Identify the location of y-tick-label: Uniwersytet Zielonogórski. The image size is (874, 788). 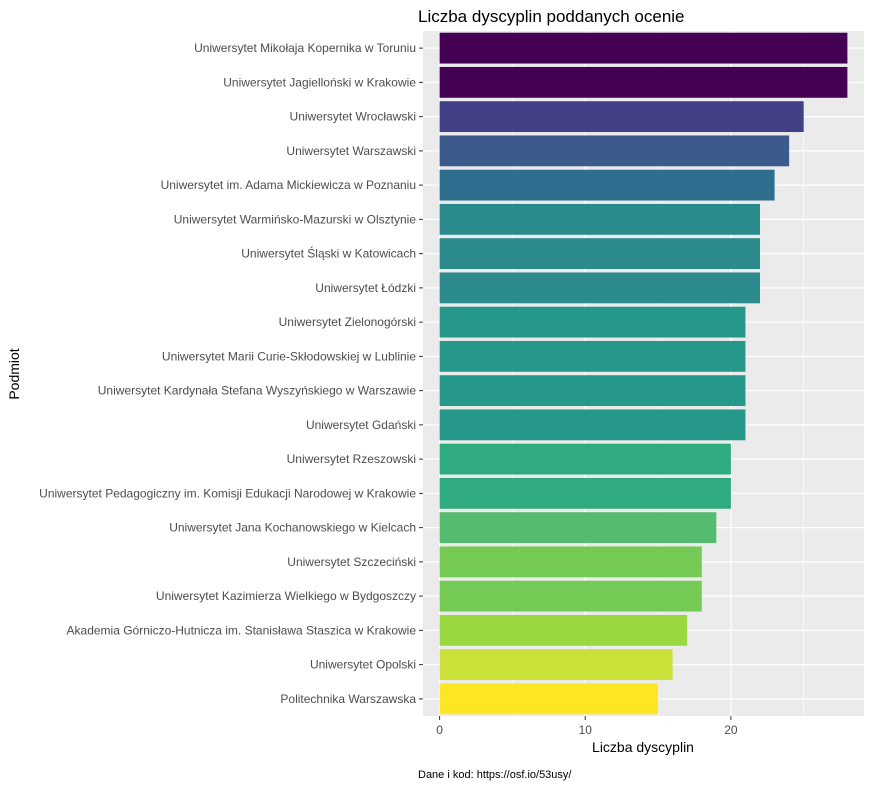
(347, 322).